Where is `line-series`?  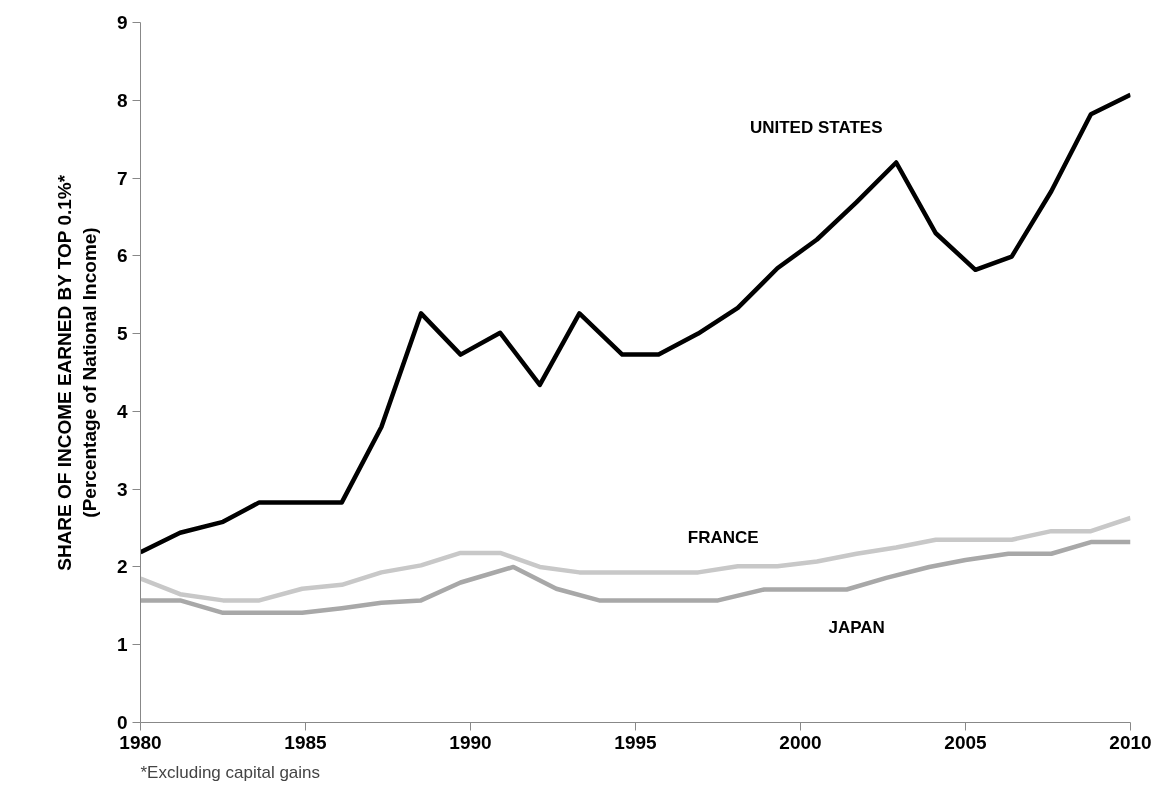 line-series is located at coordinates (635, 559).